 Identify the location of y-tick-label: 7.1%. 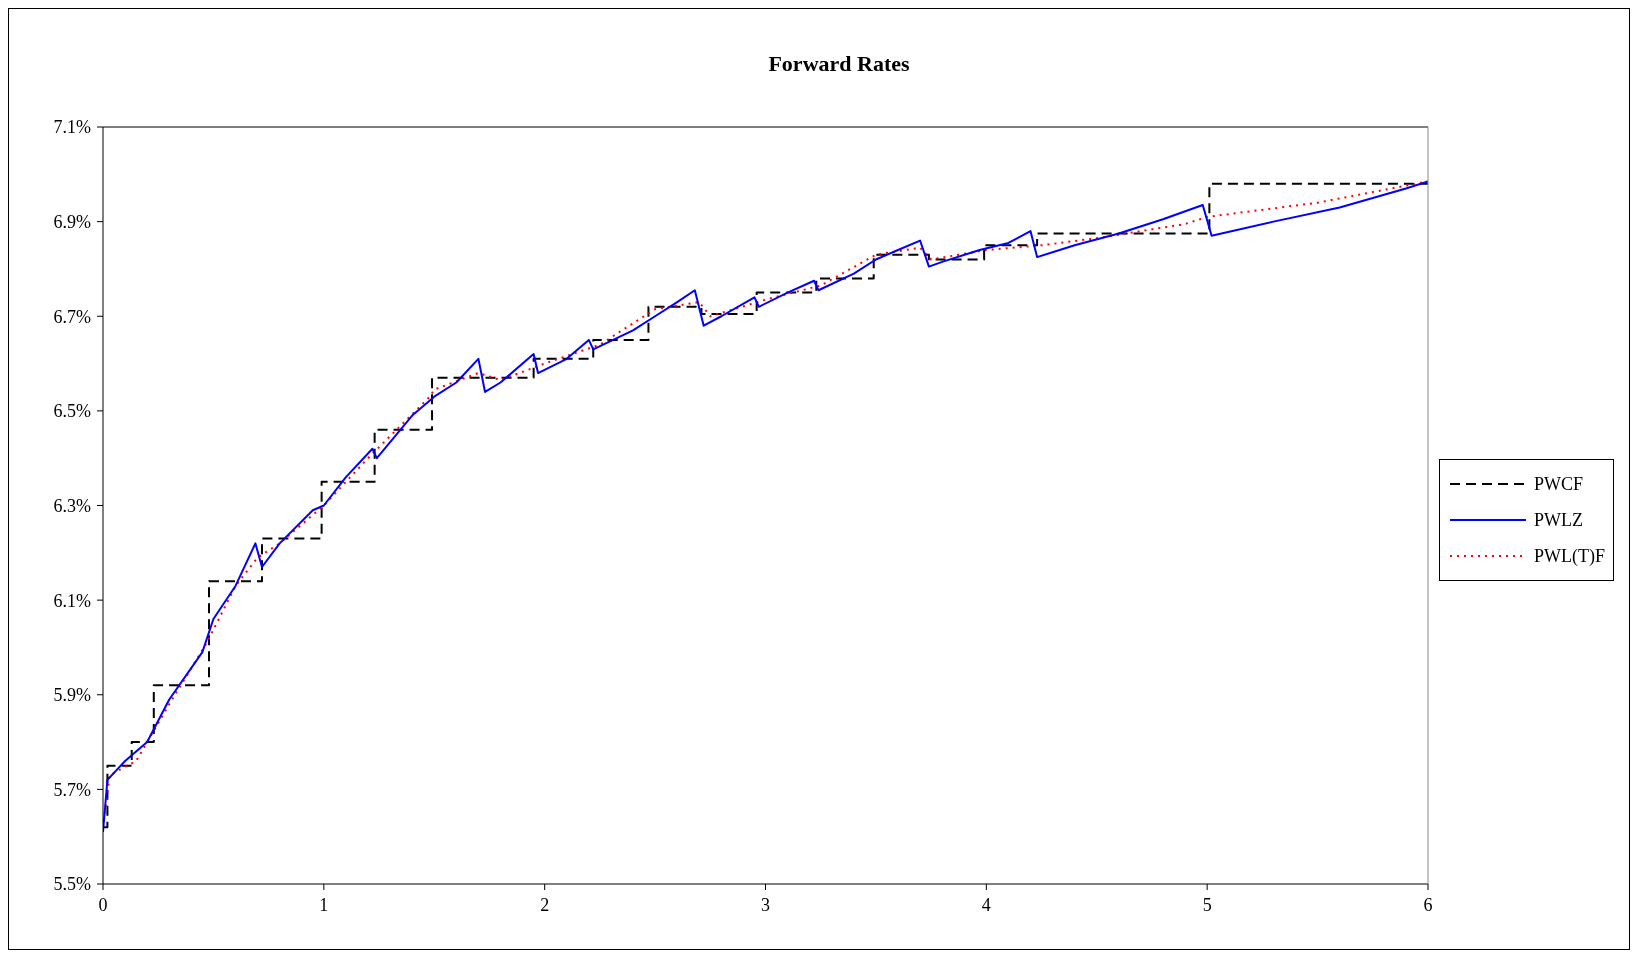
(72, 127).